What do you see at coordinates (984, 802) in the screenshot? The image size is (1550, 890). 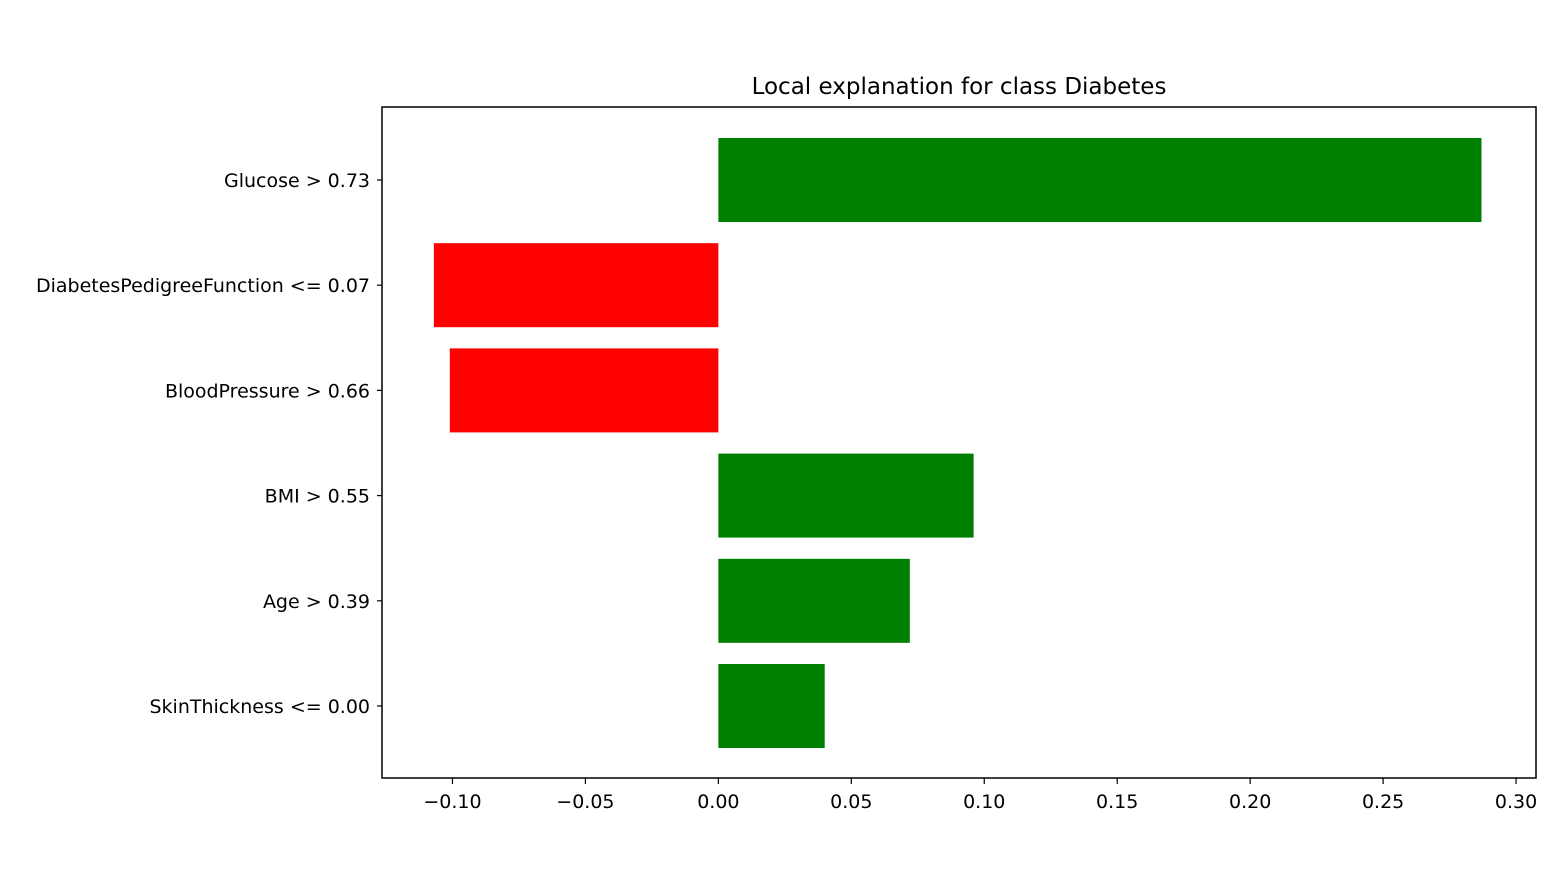 I see `x-tick-label-4: 0.10` at bounding box center [984, 802].